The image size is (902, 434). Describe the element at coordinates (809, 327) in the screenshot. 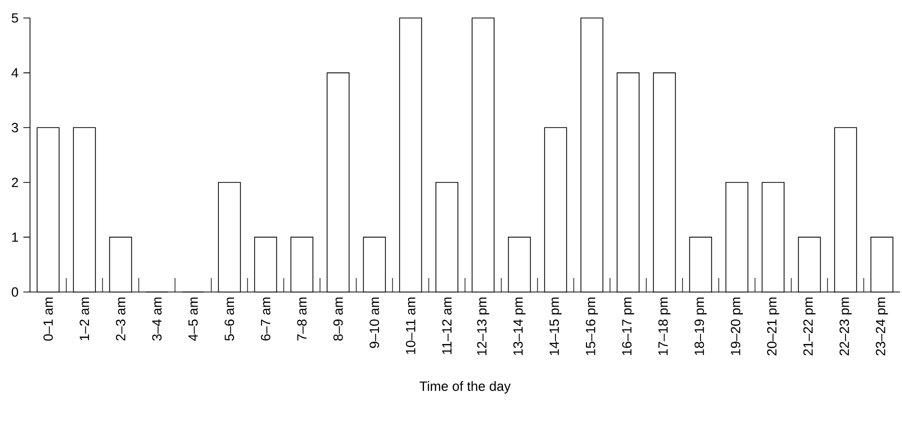

I see `x-tick-label: 21–22 pm` at that location.